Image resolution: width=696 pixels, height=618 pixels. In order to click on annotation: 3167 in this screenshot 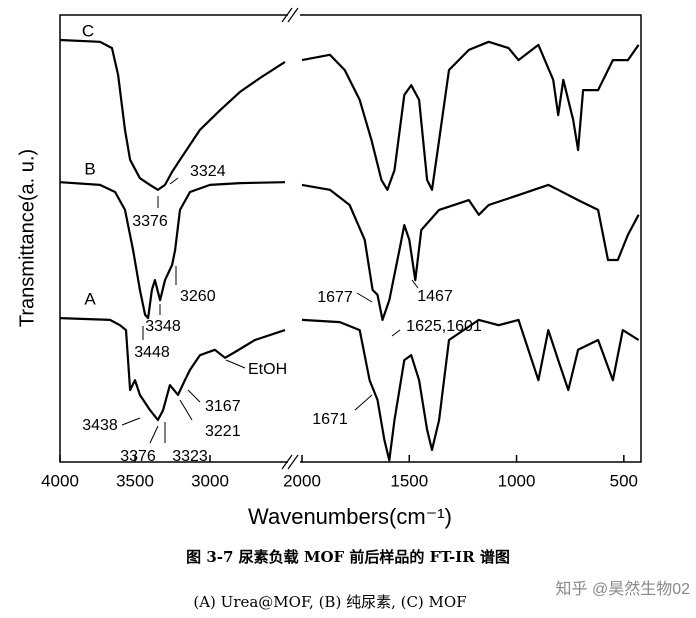, I will do `click(223, 406)`.